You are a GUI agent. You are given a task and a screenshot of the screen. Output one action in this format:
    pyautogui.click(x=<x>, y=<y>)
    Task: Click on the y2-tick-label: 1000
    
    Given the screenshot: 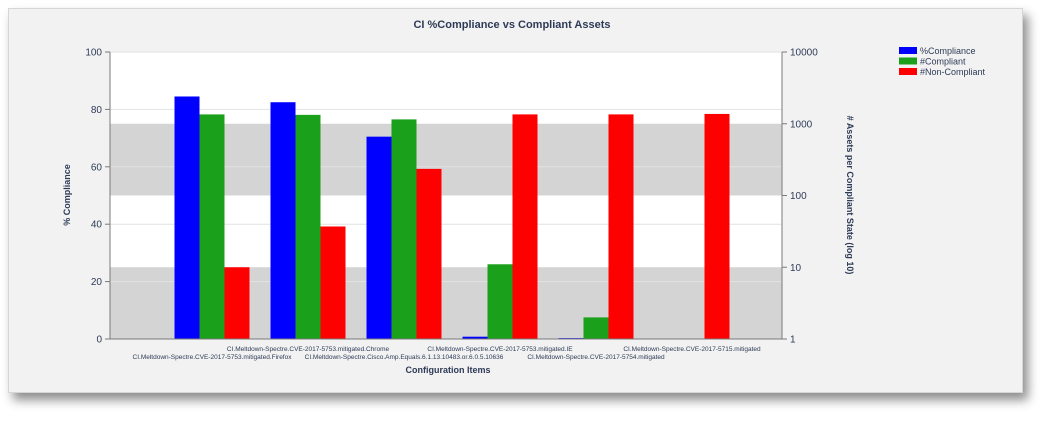 What is the action you would take?
    pyautogui.click(x=801, y=124)
    